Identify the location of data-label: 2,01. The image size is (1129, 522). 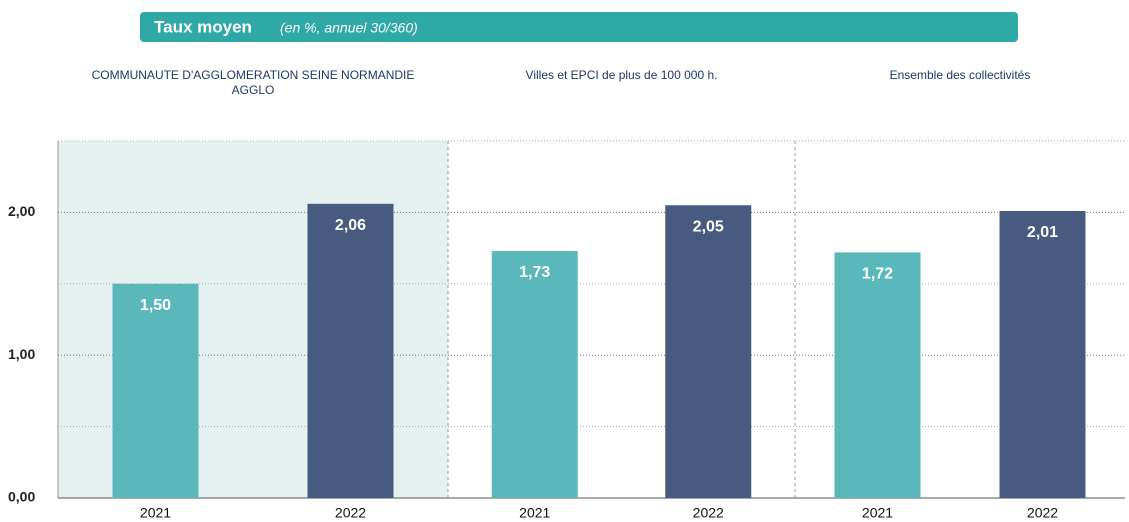
(1042, 232).